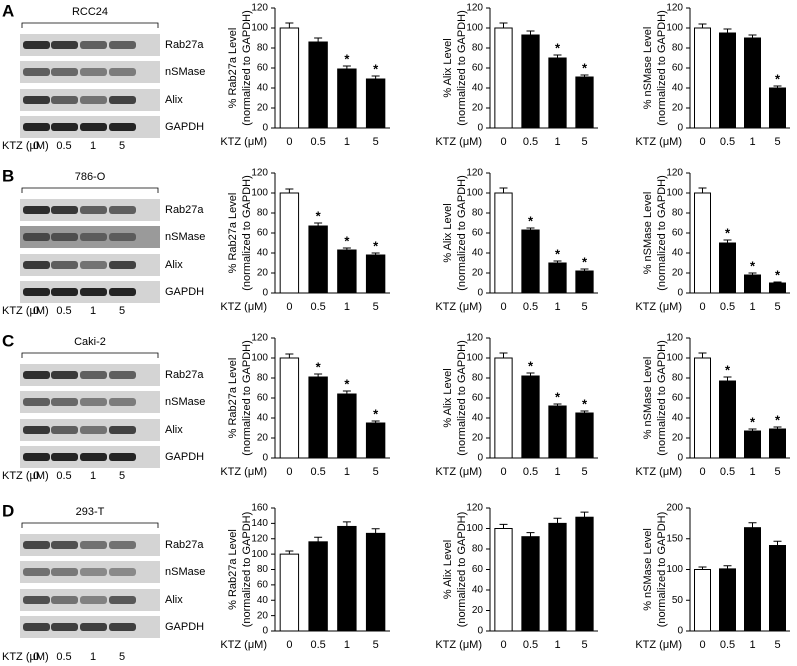 This screenshot has height=666, width=797. What do you see at coordinates (503, 142) in the screenshot?
I see `x-tick-label: 0` at bounding box center [503, 142].